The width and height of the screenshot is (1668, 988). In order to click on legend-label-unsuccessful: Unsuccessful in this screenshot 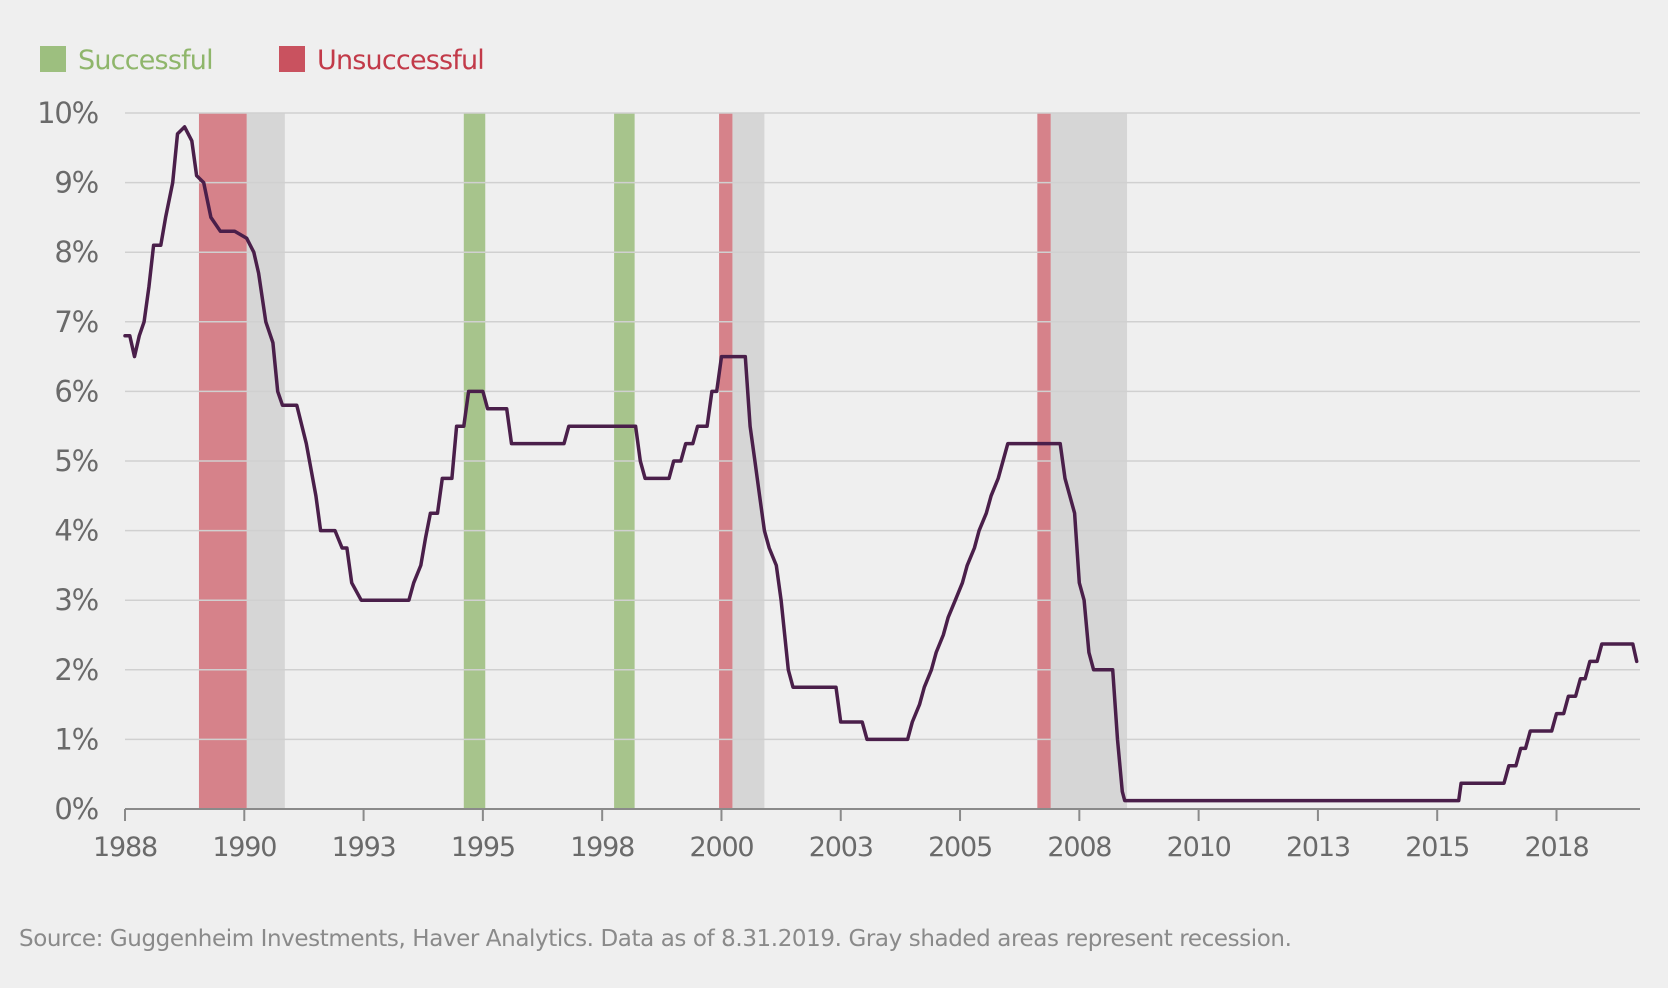, I will do `click(400, 60)`.